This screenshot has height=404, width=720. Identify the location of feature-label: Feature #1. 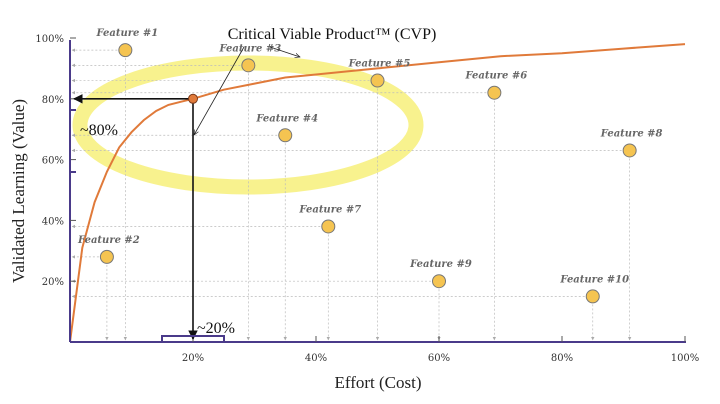
(126, 33).